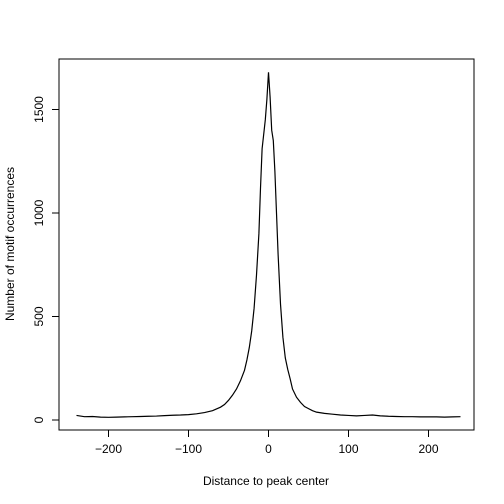 The height and width of the screenshot is (504, 504). What do you see at coordinates (46, 259) in the screenshot?
I see `y-axis: 0 500 1000 1500` at bounding box center [46, 259].